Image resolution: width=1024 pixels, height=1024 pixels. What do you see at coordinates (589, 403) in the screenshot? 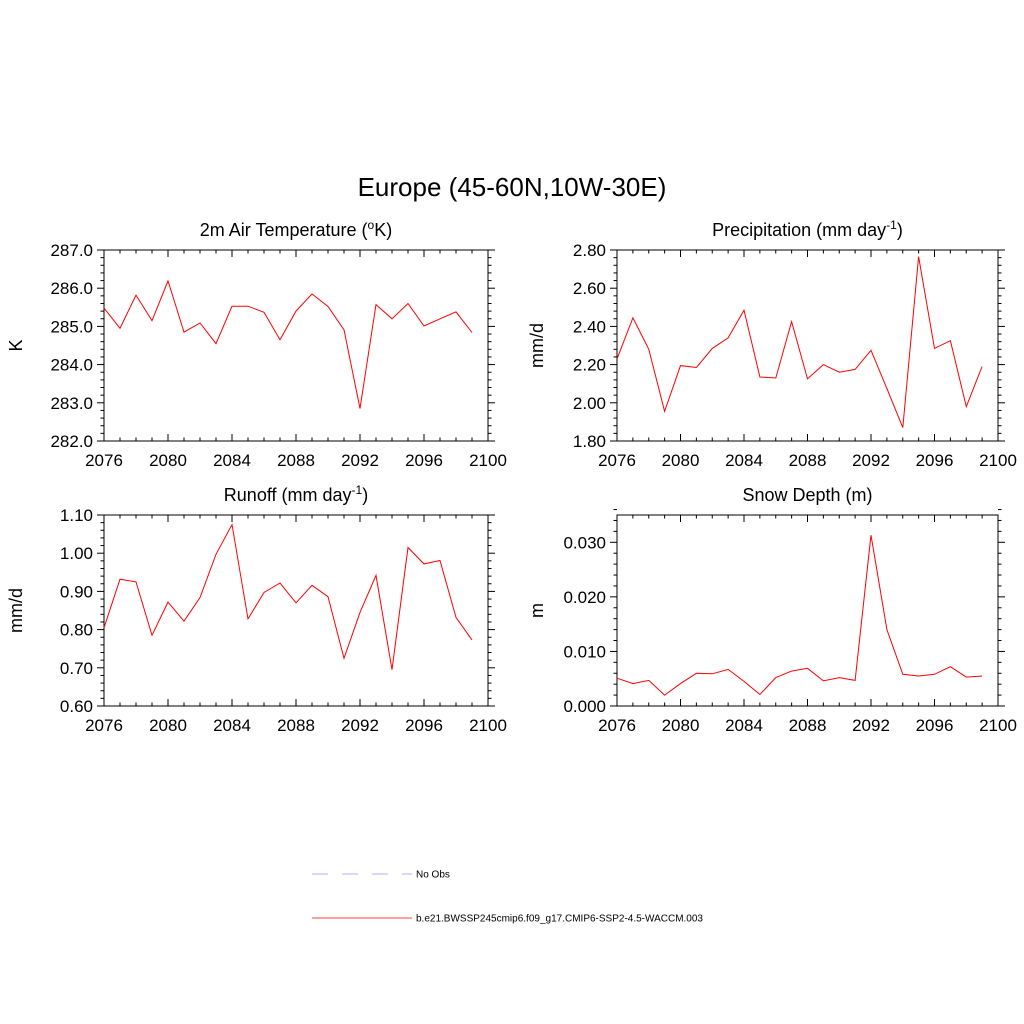
I see `y-tick-label: 2.00` at bounding box center [589, 403].